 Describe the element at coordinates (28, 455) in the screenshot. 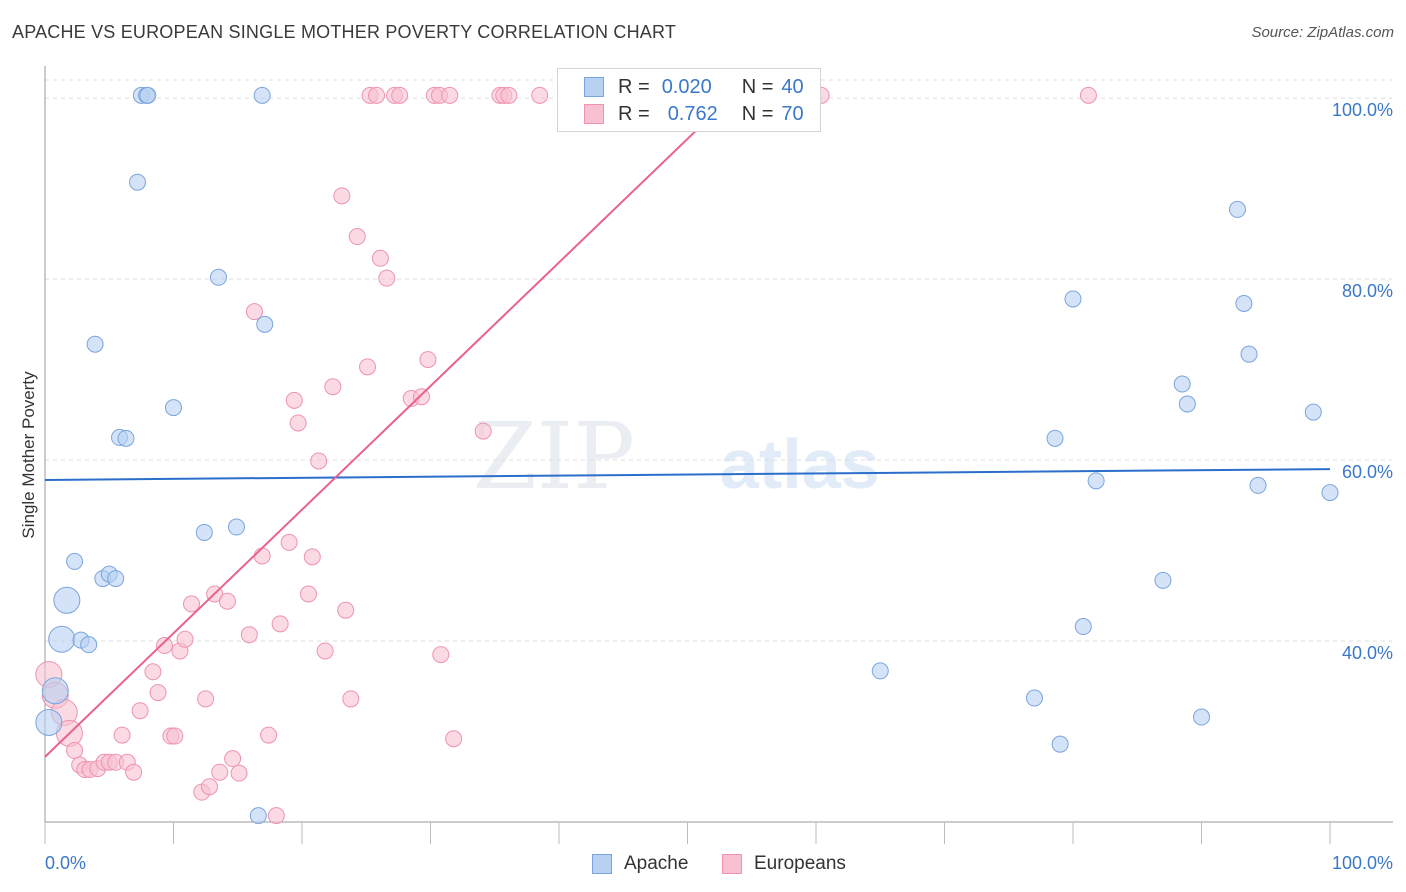

I see `y-axis-label: Single Mother Poverty` at that location.